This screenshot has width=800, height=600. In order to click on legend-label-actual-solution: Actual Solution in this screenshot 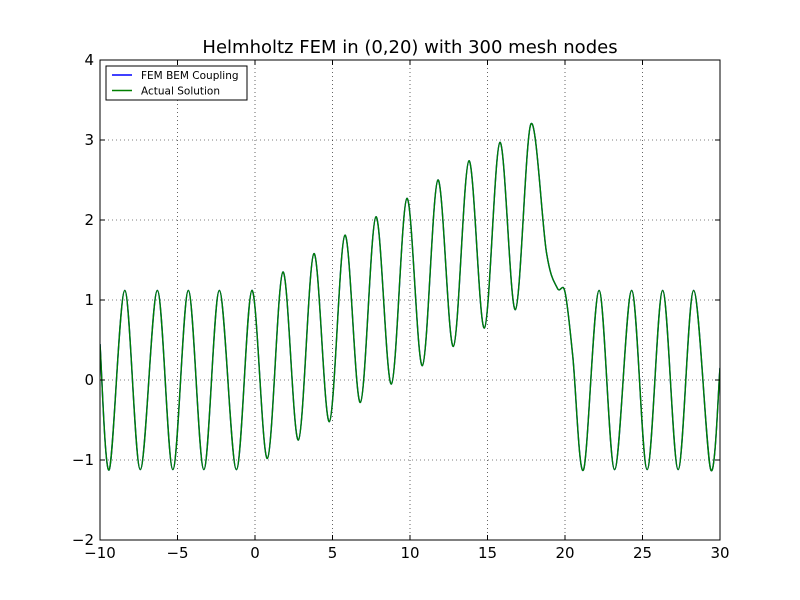, I will do `click(180, 91)`.